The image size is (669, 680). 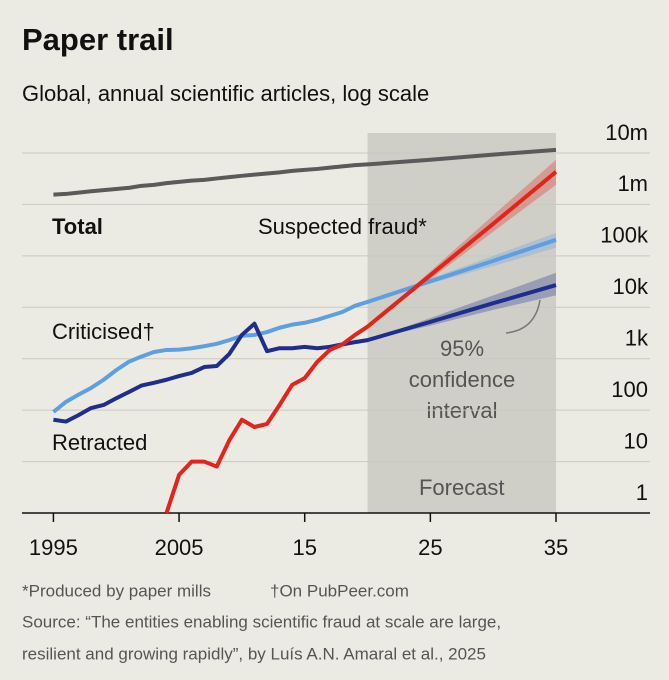 What do you see at coordinates (632, 183) in the screenshot?
I see `y-tick-label: 1m` at bounding box center [632, 183].